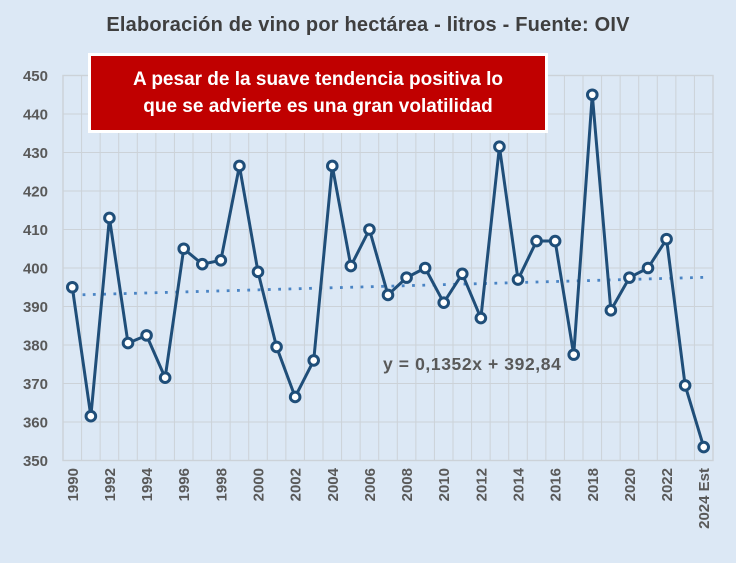 Image resolution: width=736 pixels, height=563 pixels. What do you see at coordinates (73, 484) in the screenshot?
I see `x-tick-label: 1990` at bounding box center [73, 484].